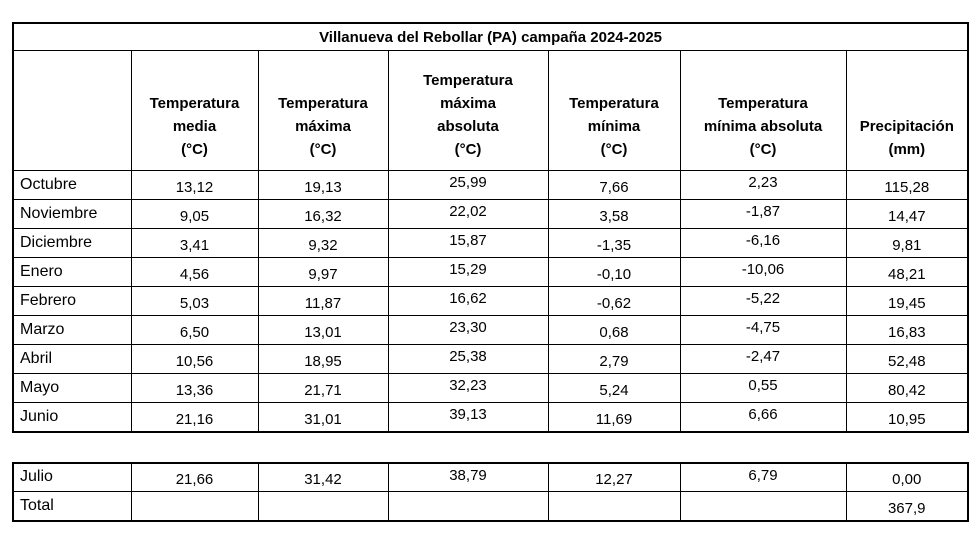  What do you see at coordinates (763, 330) in the screenshot?
I see `value-cell: -4,75` at bounding box center [763, 330].